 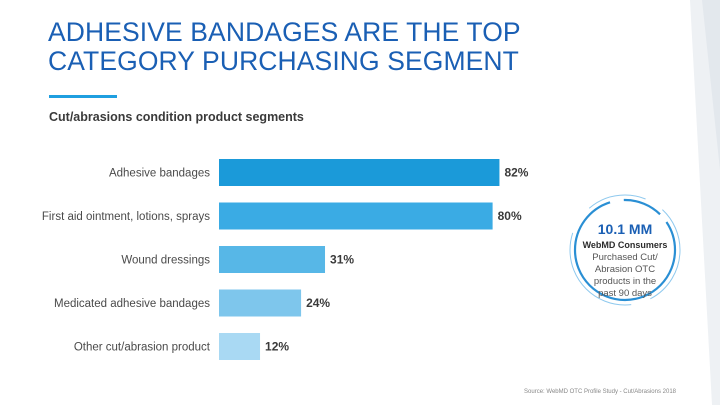 What do you see at coordinates (277, 347) in the screenshot?
I see `value-label-5: 12%` at bounding box center [277, 347].